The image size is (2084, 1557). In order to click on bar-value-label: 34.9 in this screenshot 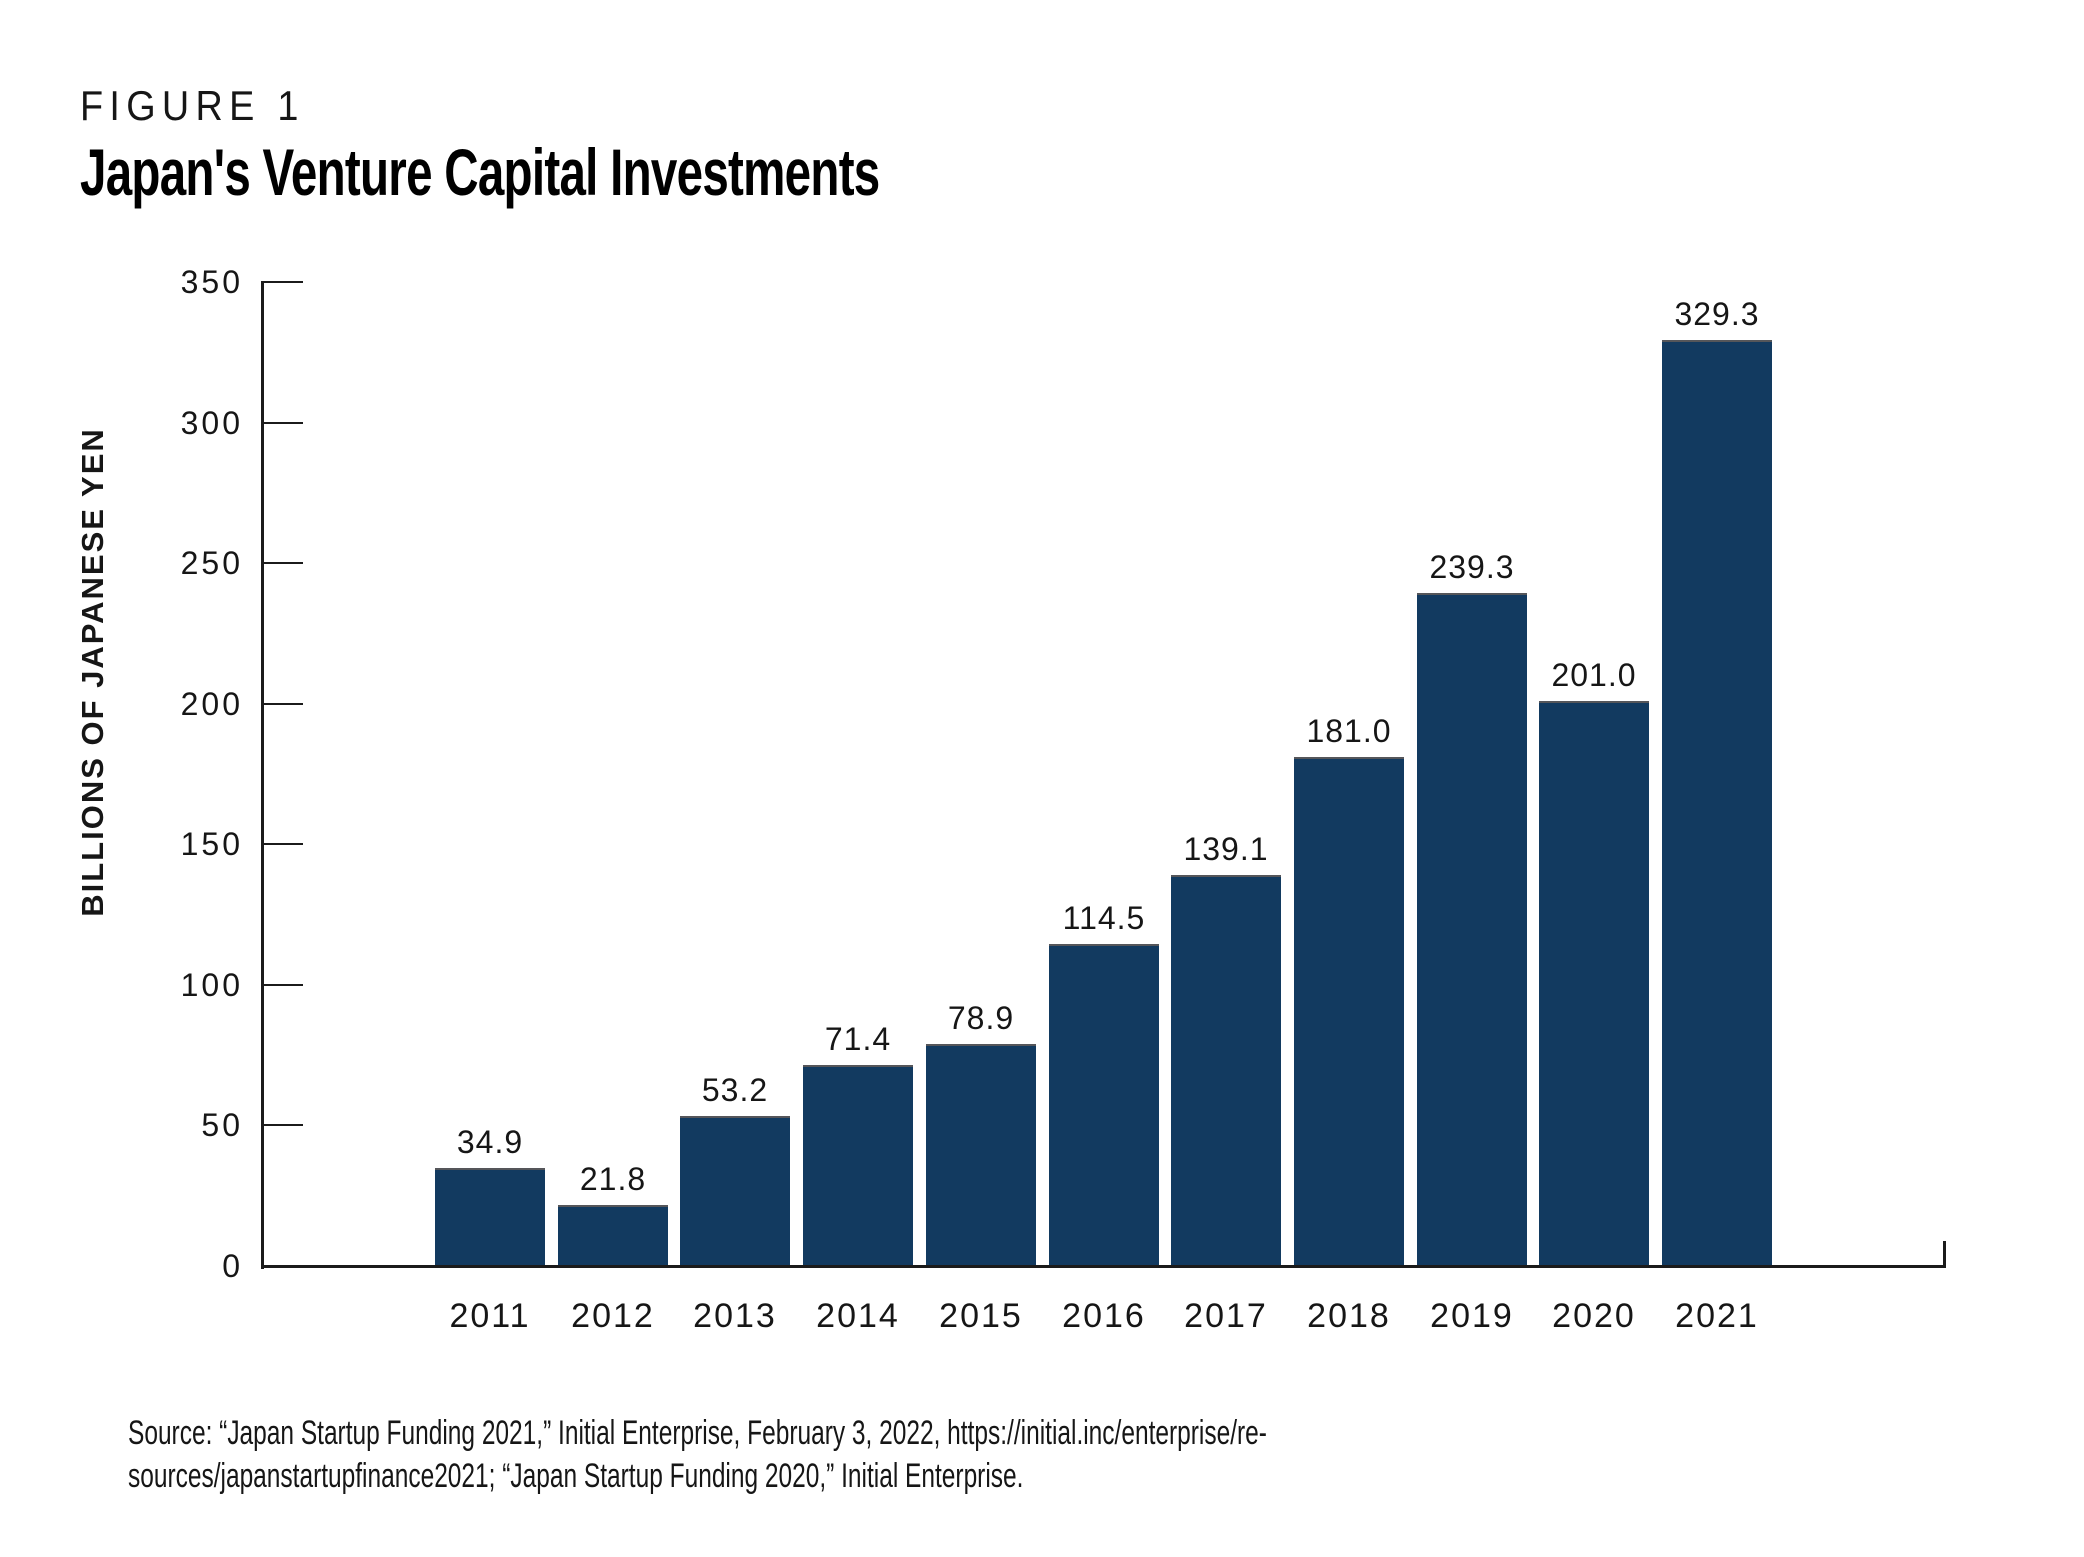, I will do `click(490, 1142)`.